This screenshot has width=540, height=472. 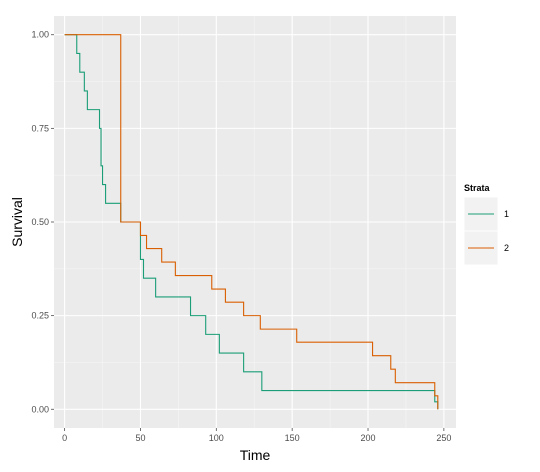 I want to click on x-axis: 0 50 100 150 200 250, so click(x=256, y=435).